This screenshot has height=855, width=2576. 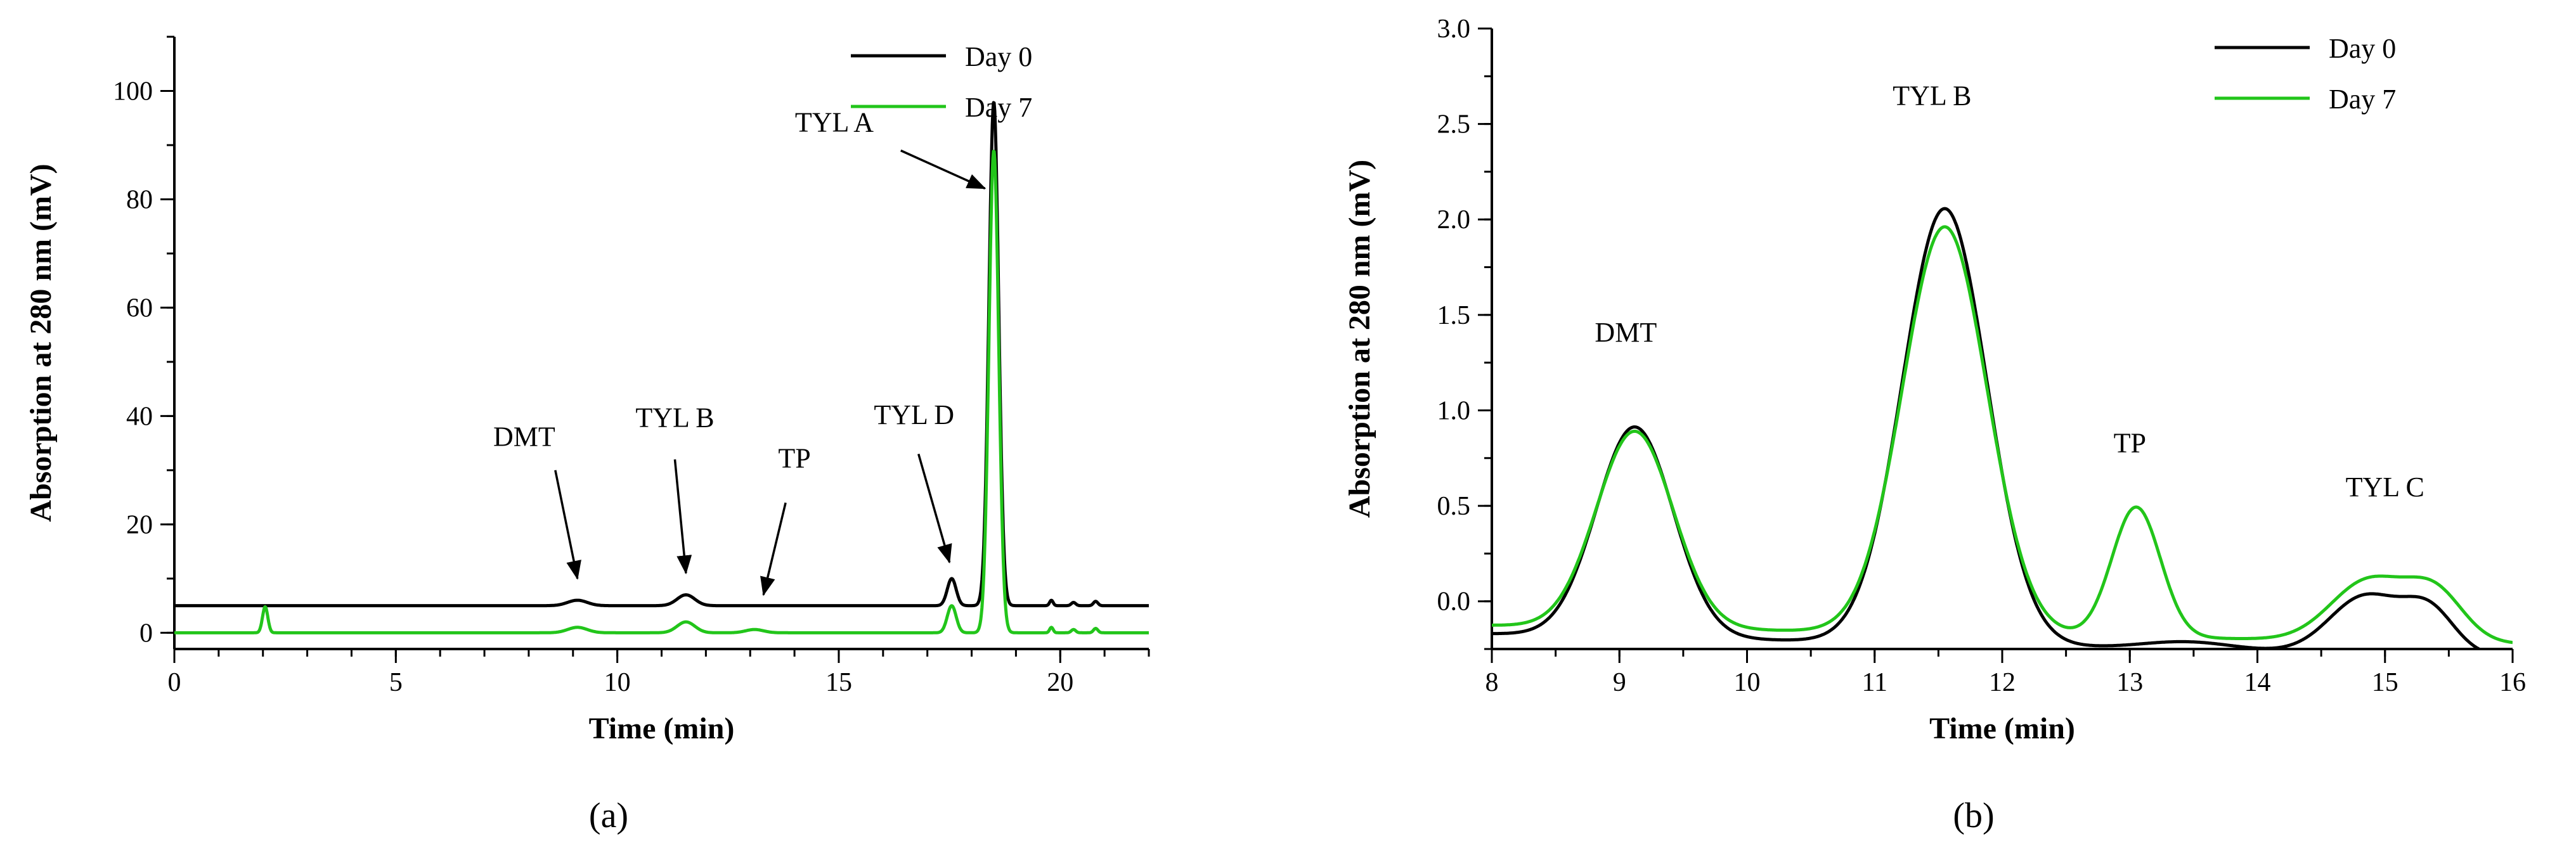 What do you see at coordinates (2257, 682) in the screenshot?
I see `x-tick-label: 14` at bounding box center [2257, 682].